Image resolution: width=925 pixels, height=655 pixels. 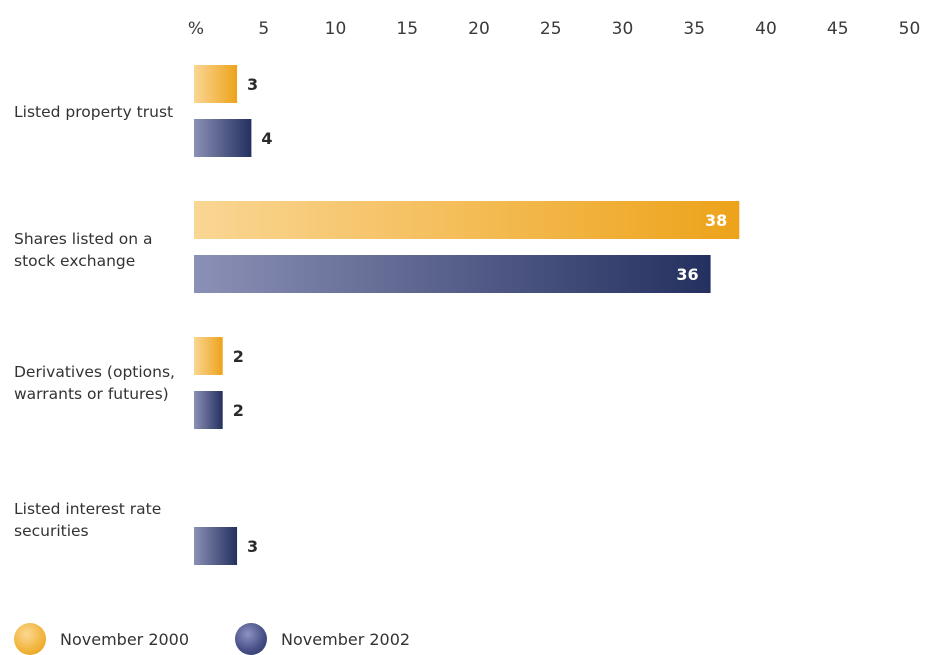 I want to click on legend-item-november-2000: November 2000, so click(x=101, y=639).